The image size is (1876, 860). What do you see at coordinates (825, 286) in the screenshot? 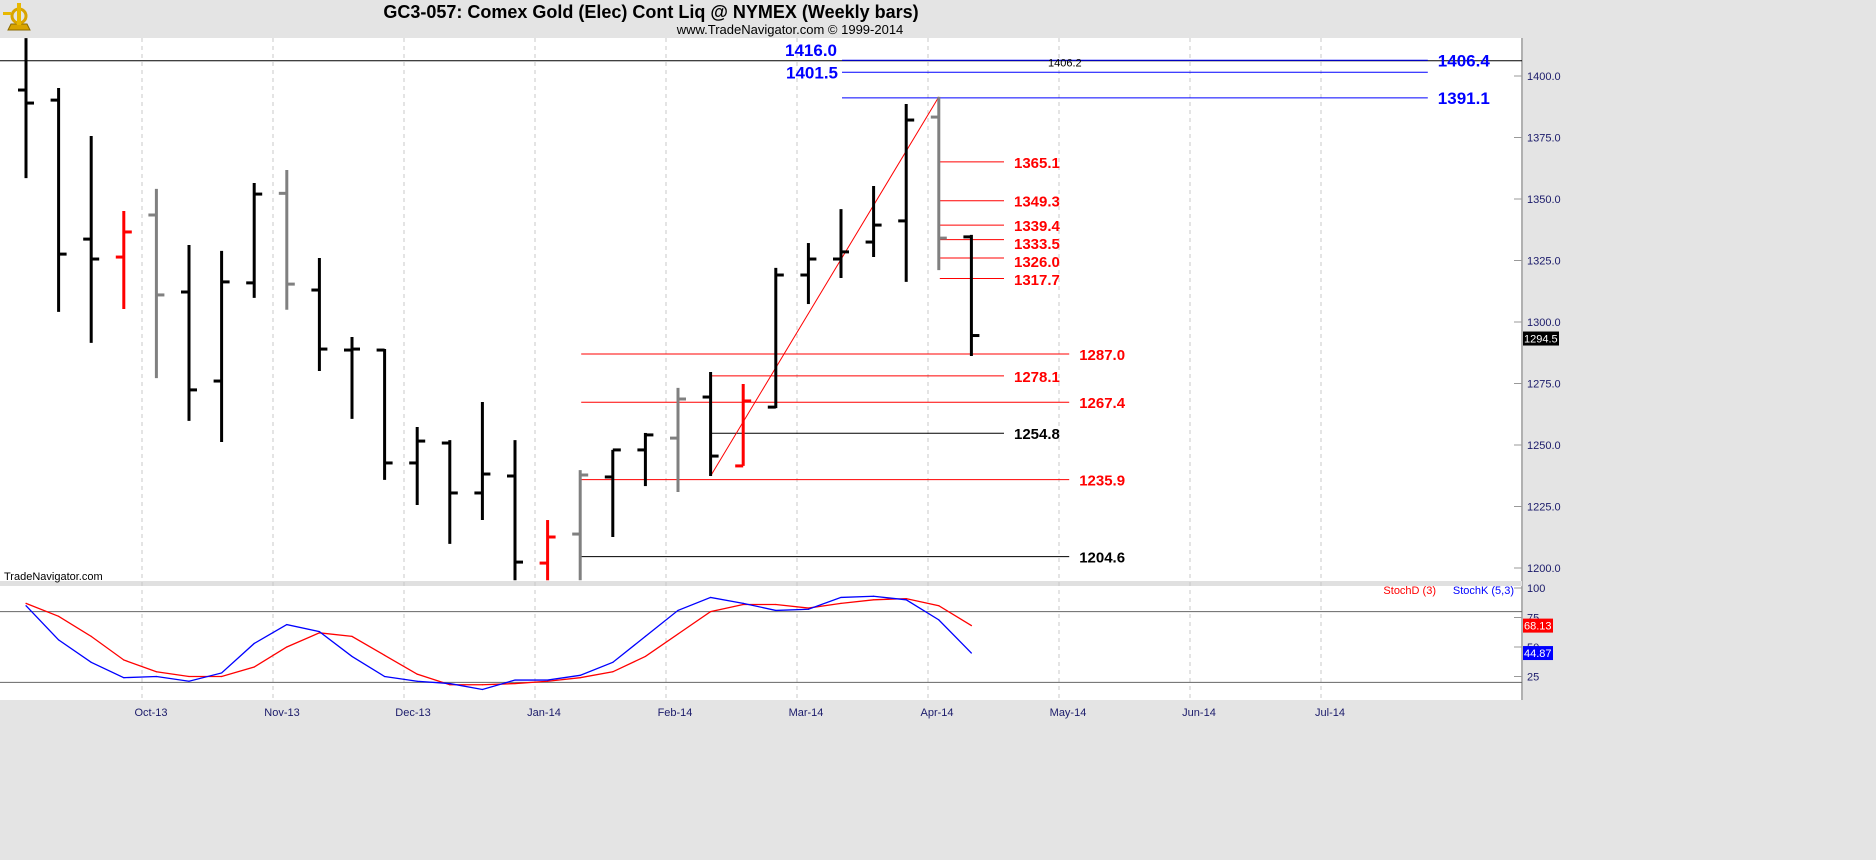
I see `trendline` at bounding box center [825, 286].